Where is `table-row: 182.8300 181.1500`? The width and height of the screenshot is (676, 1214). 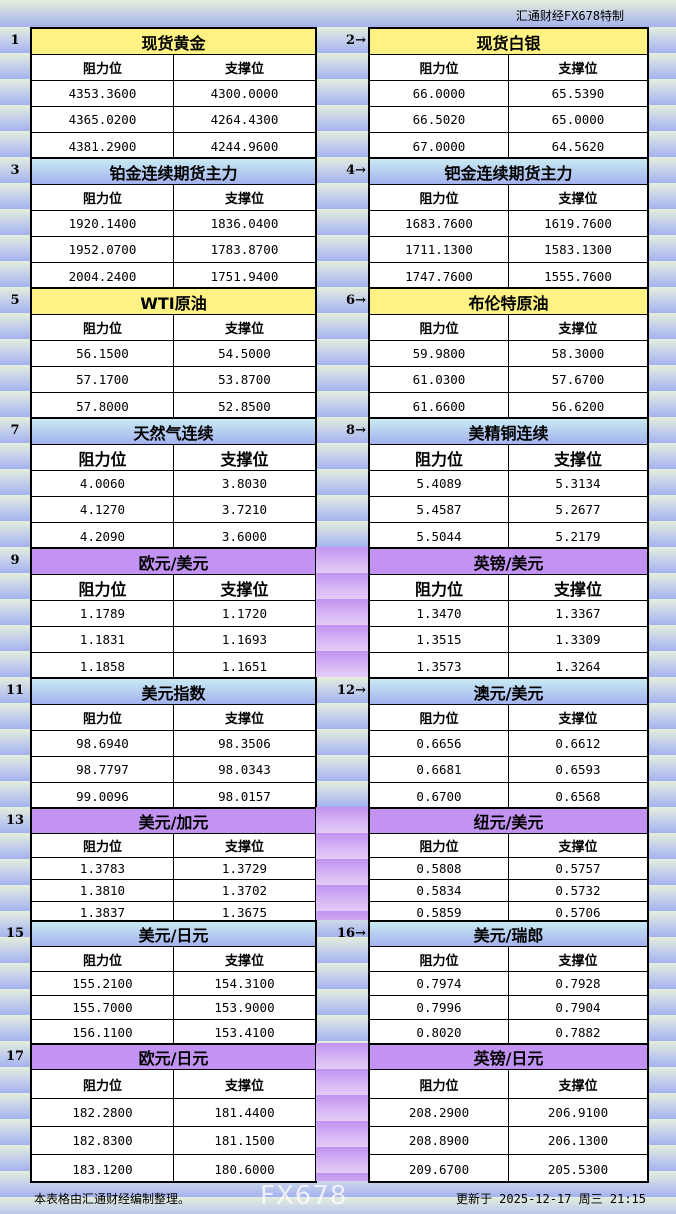 table-row: 182.8300 181.1500 is located at coordinates (173, 1141).